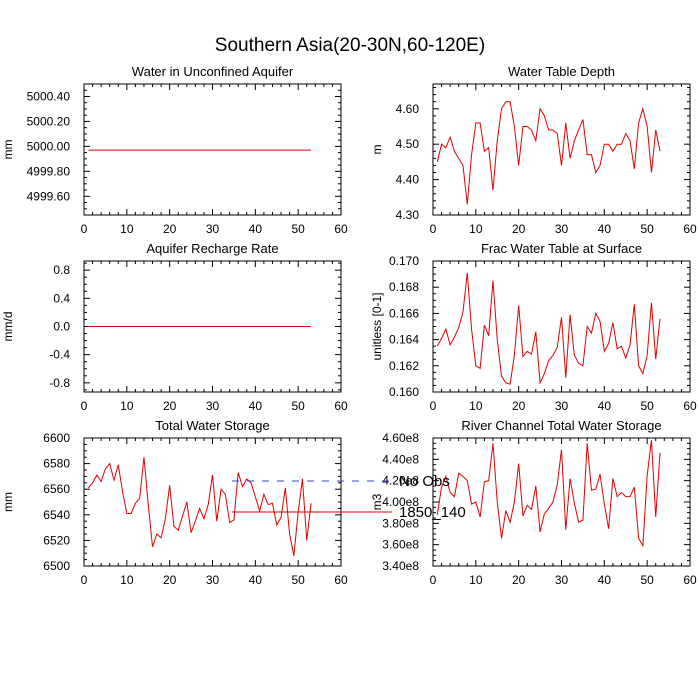 The height and width of the screenshot is (700, 700). What do you see at coordinates (432, 512) in the screenshot?
I see `legend-label-1850-140: 1850_140` at bounding box center [432, 512].